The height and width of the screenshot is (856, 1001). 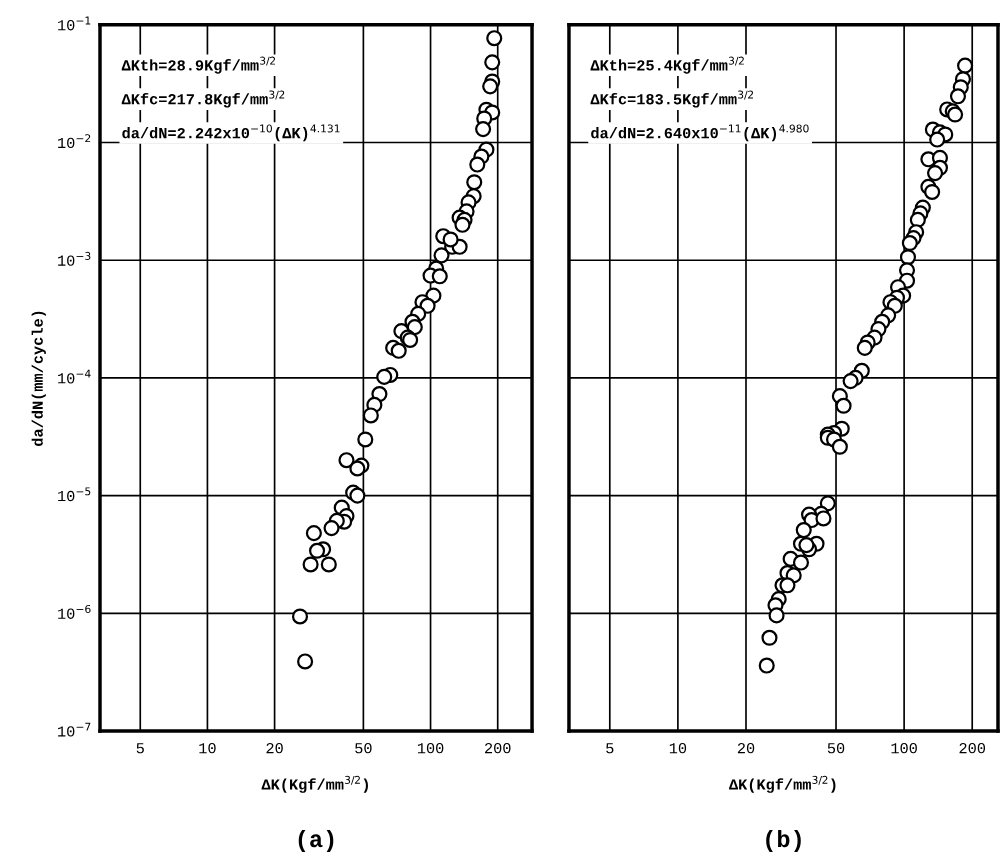 I want to click on y-tick-label: 10$^{−6}$, so click(x=74, y=611).